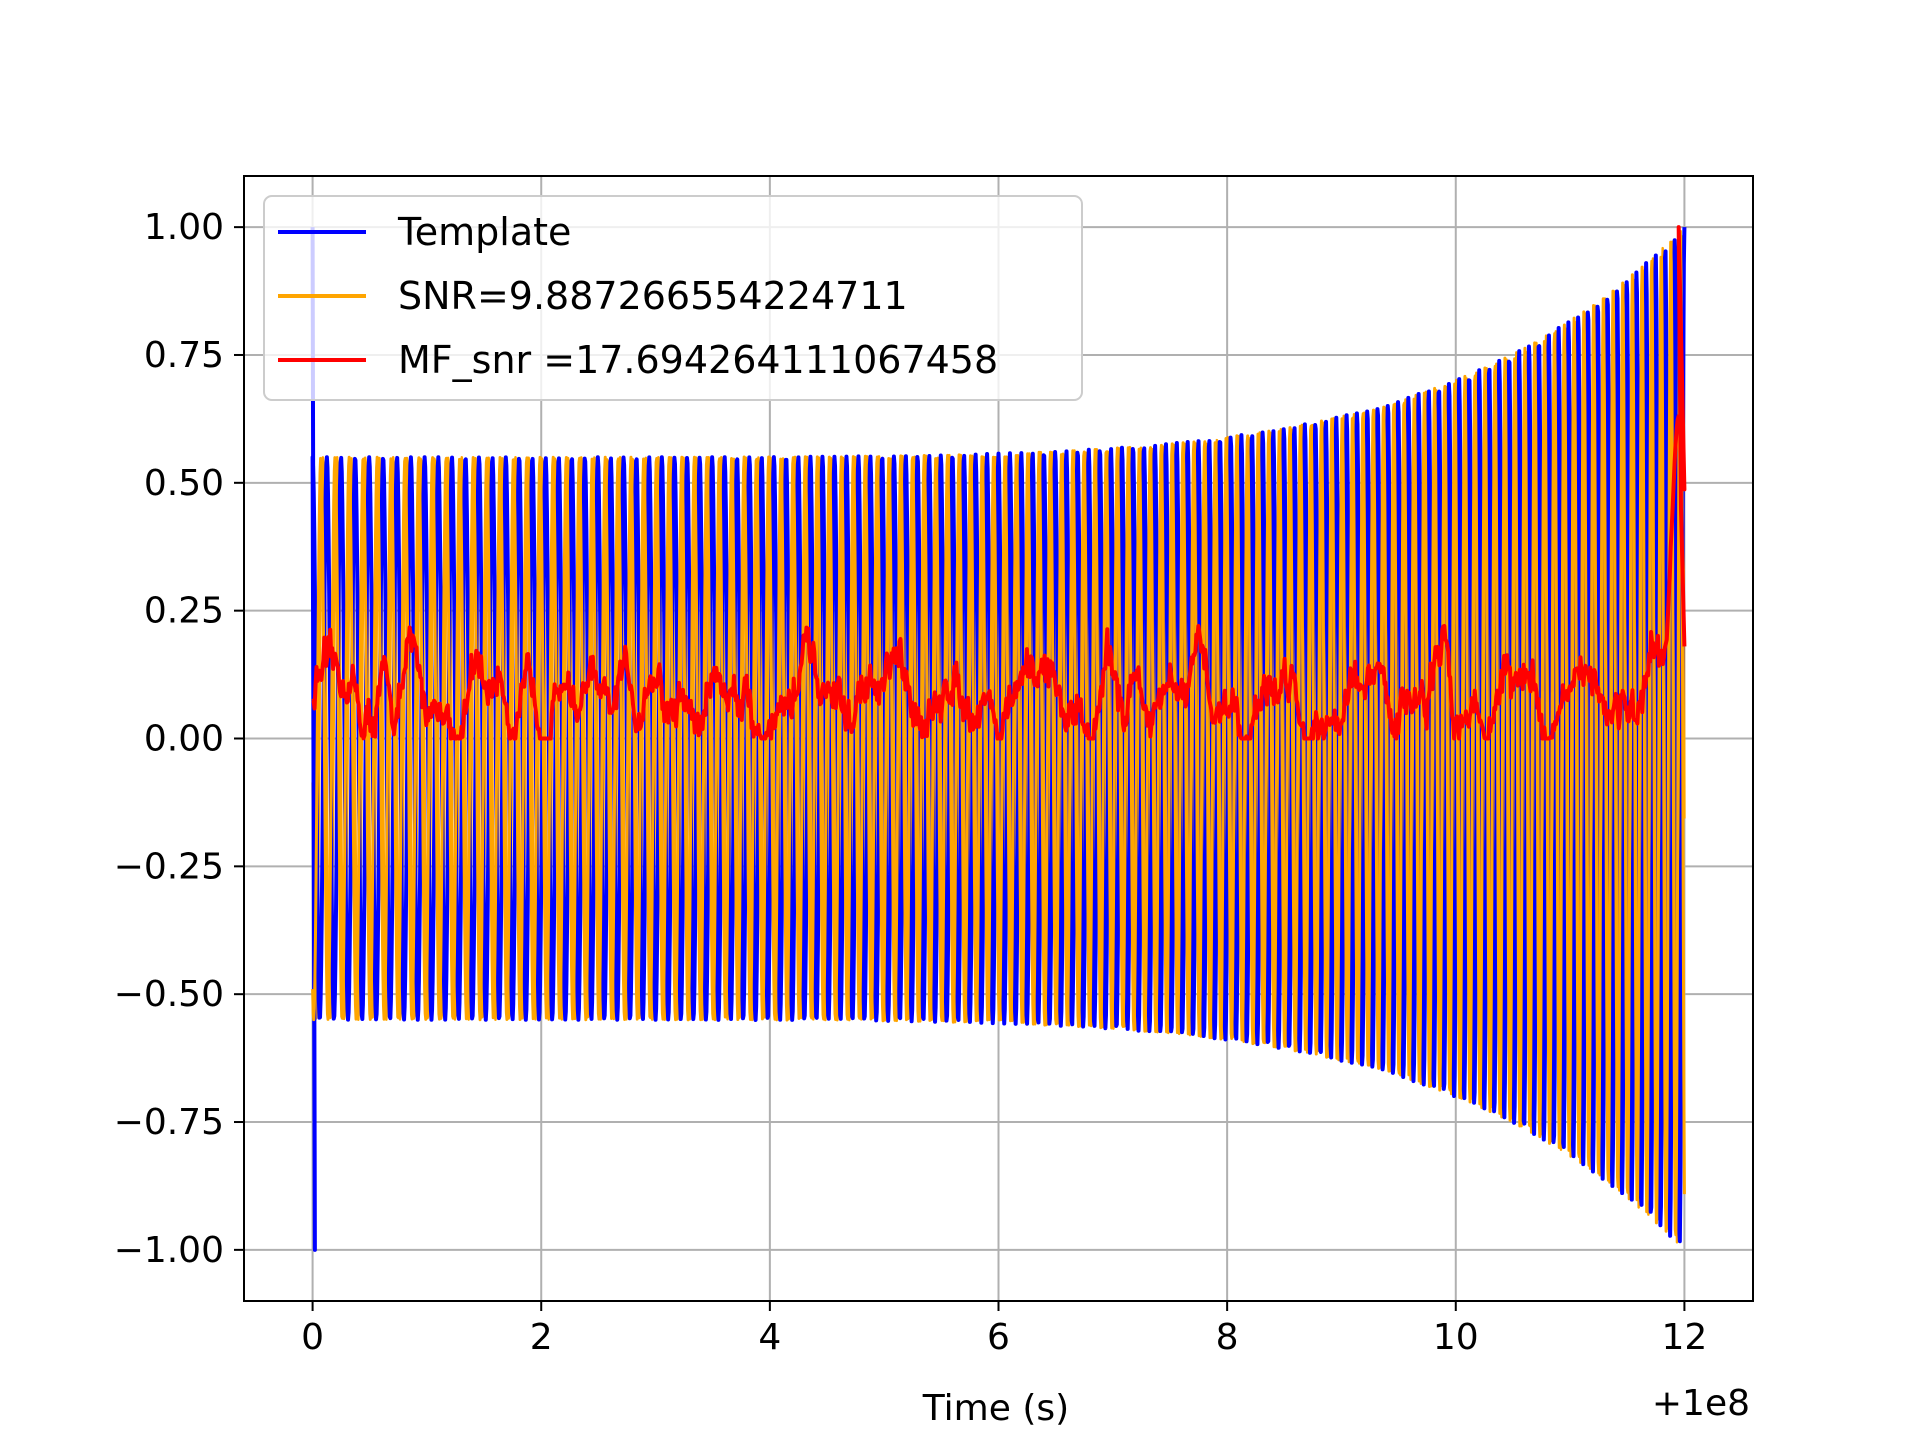 This screenshot has height=1440, width=1920. What do you see at coordinates (1456, 1337) in the screenshot?
I see `x-tick-label: 10` at bounding box center [1456, 1337].